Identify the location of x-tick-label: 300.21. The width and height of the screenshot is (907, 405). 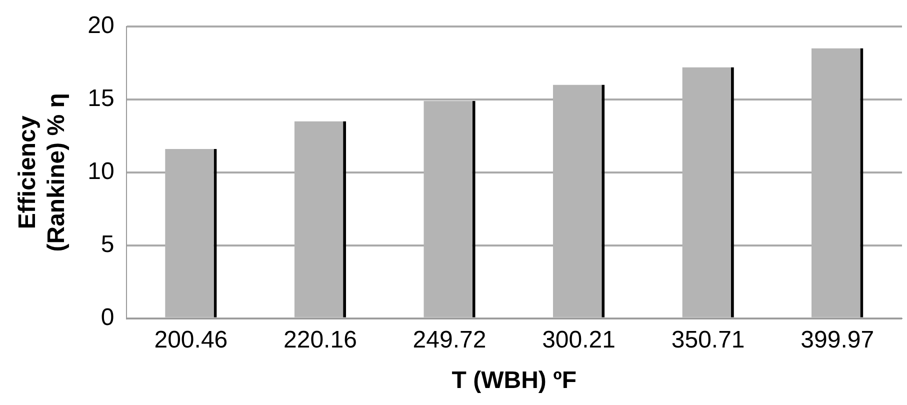
(579, 340).